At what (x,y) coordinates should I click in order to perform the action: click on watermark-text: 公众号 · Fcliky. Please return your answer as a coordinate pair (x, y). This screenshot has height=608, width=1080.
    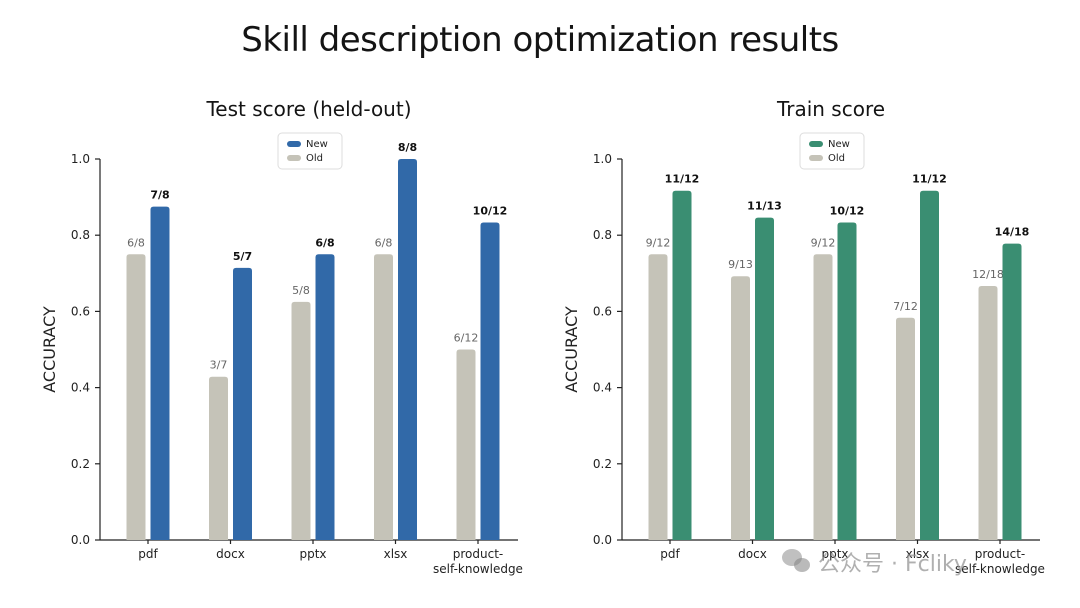
    Looking at the image, I should click on (892, 564).